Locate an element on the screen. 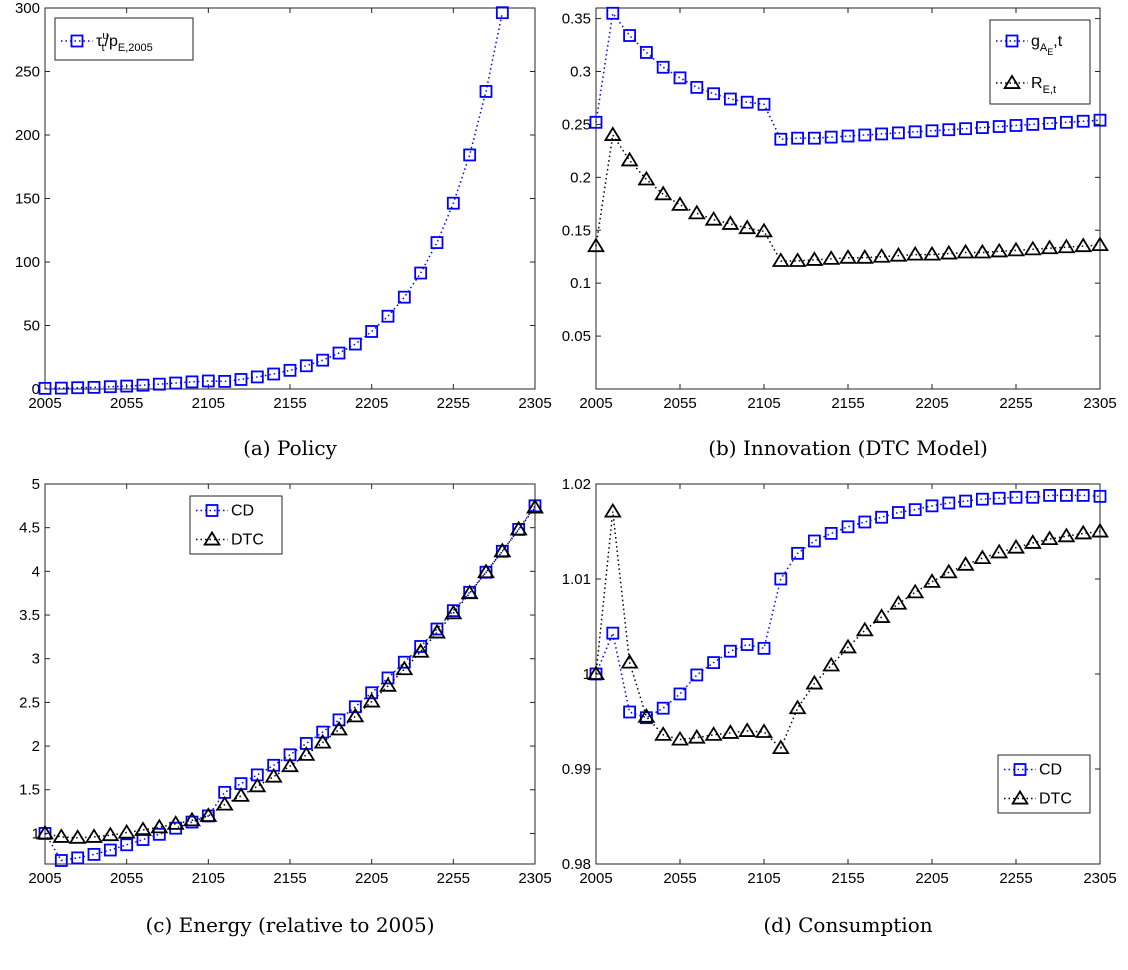  legend: CD DTC is located at coordinates (236, 525).